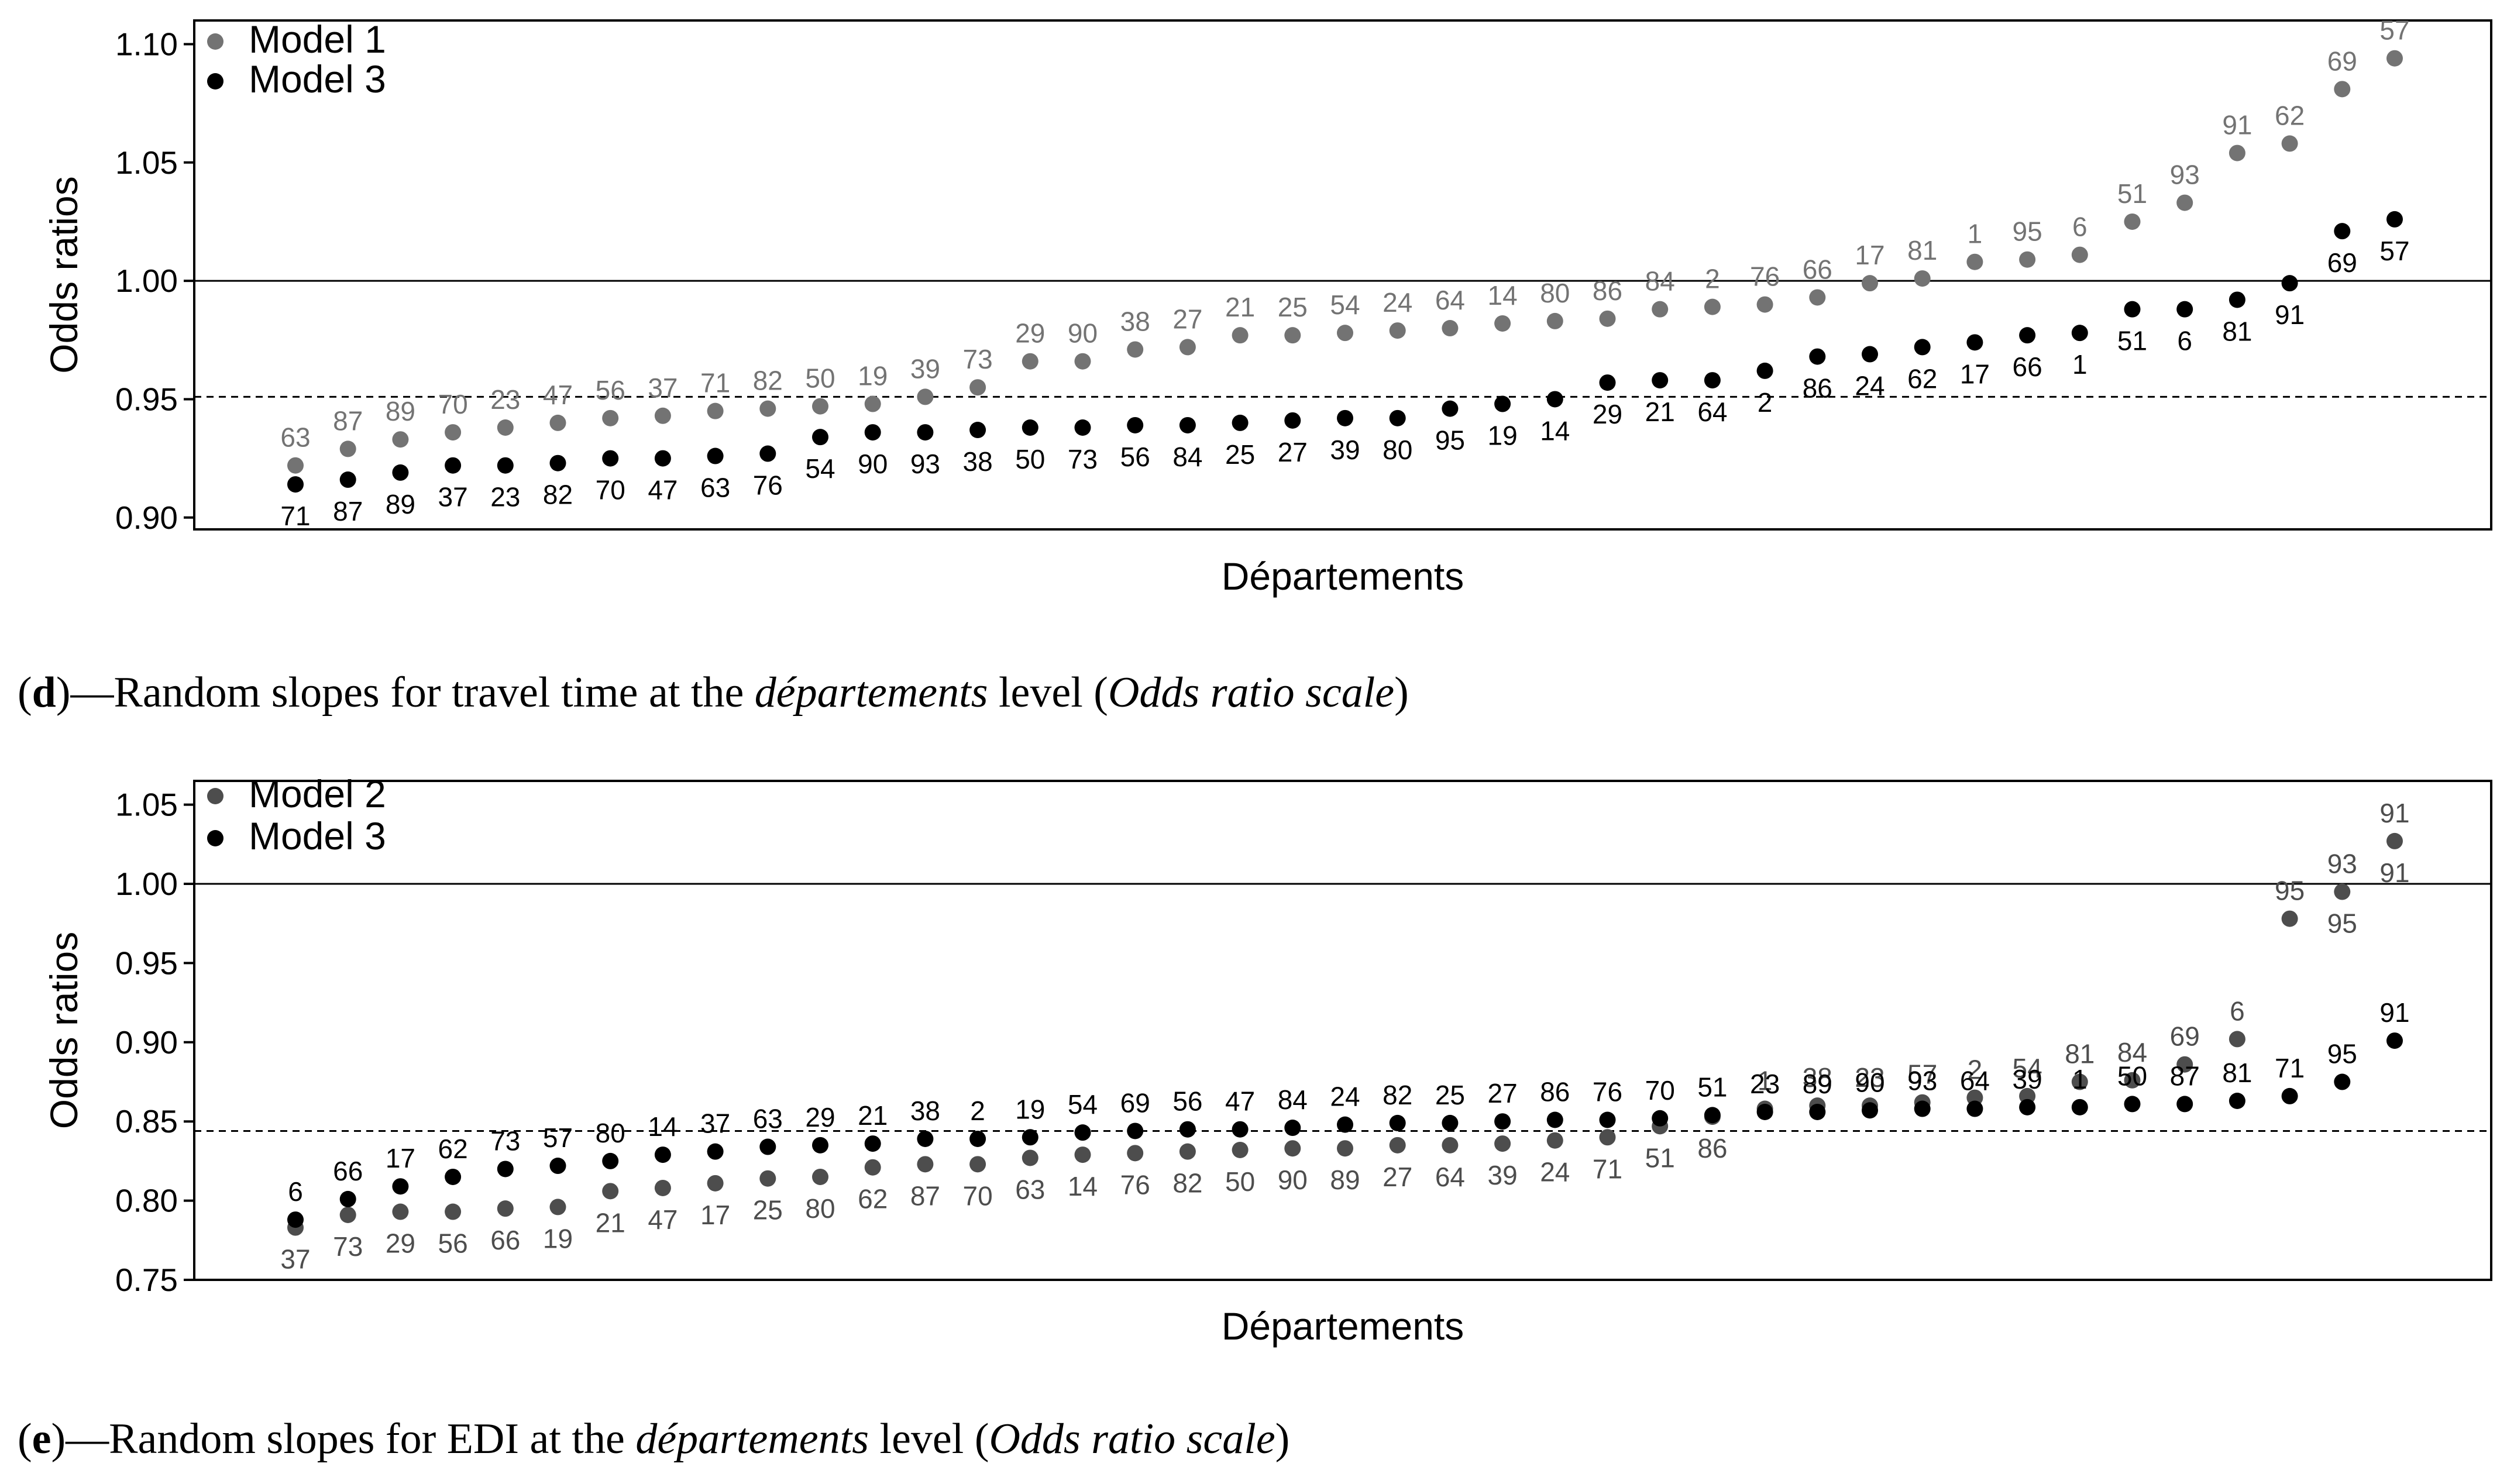  I want to click on caption-e-letter: e, so click(41, 1439).